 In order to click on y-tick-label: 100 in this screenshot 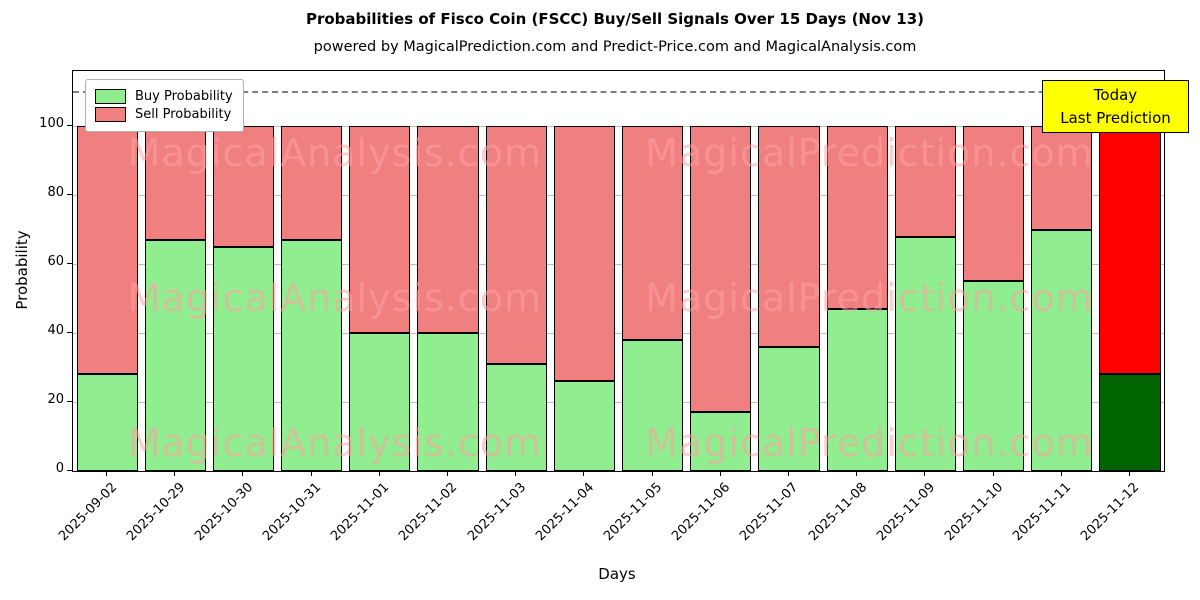, I will do `click(51, 124)`.